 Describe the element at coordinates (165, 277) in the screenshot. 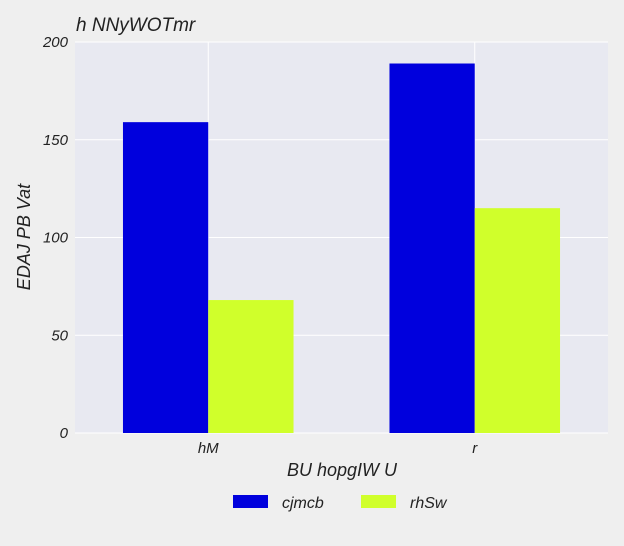

I see `bar-cjmcb-hM` at that location.